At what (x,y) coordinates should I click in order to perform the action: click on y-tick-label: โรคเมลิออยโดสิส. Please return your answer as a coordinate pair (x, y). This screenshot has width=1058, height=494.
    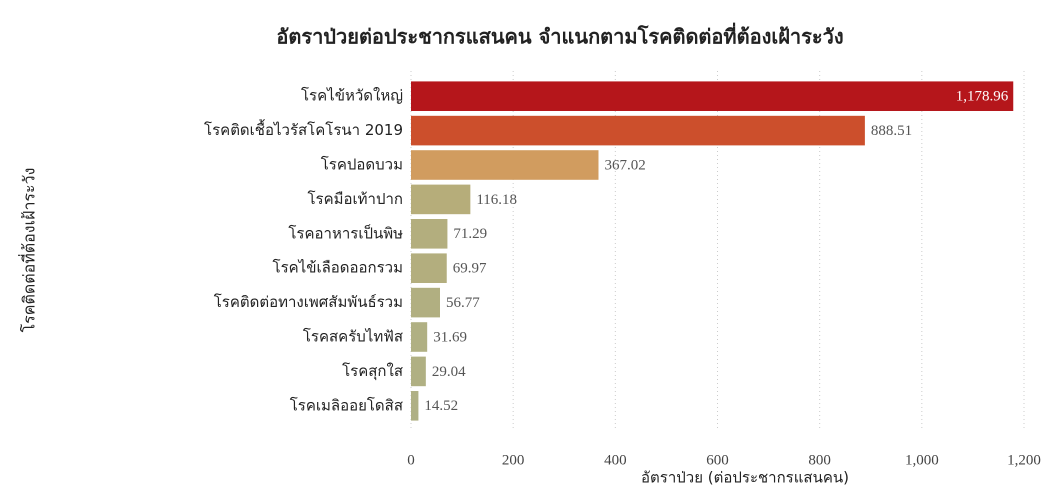
    Looking at the image, I should click on (346, 405).